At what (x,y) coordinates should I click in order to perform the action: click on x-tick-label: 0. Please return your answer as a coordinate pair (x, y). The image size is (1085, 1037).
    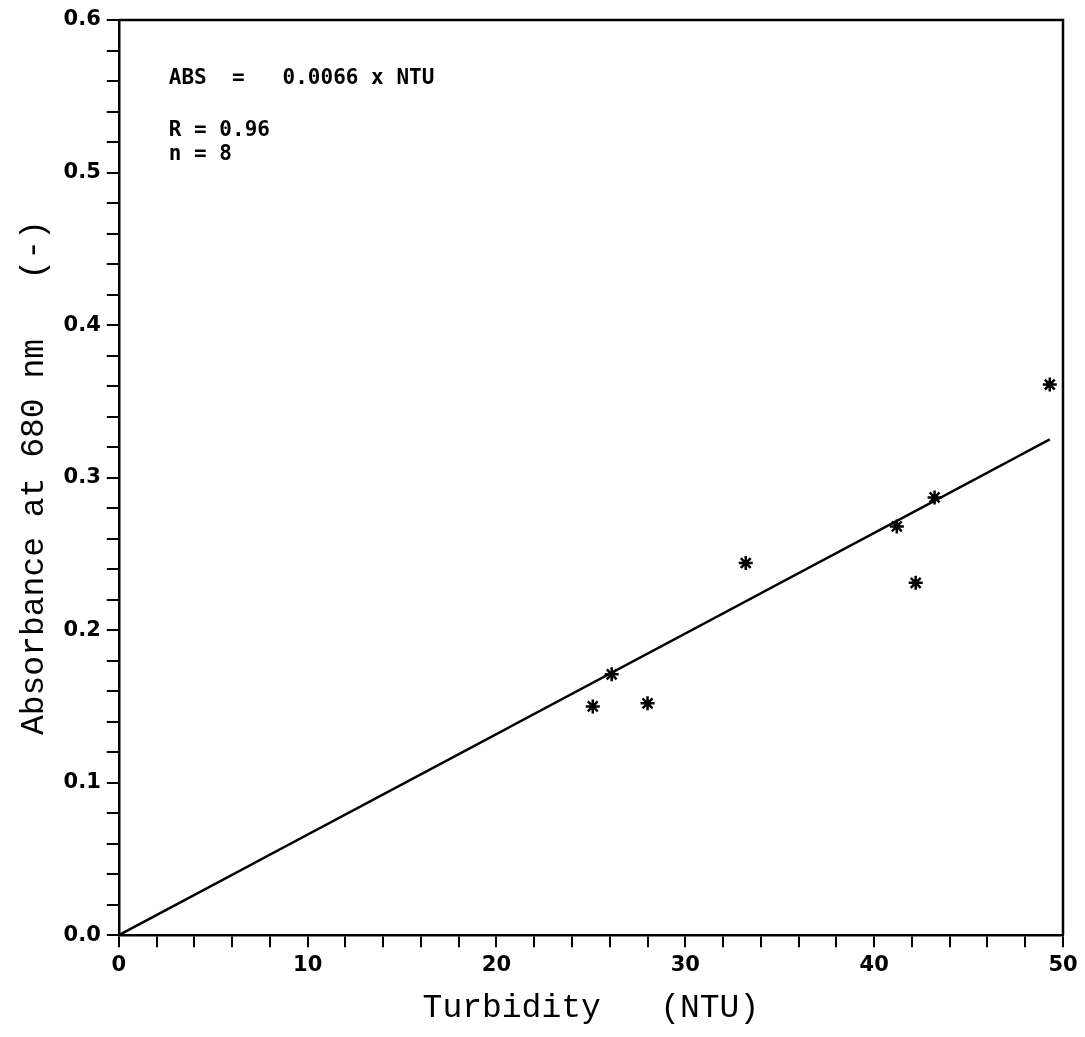
    Looking at the image, I should click on (119, 964).